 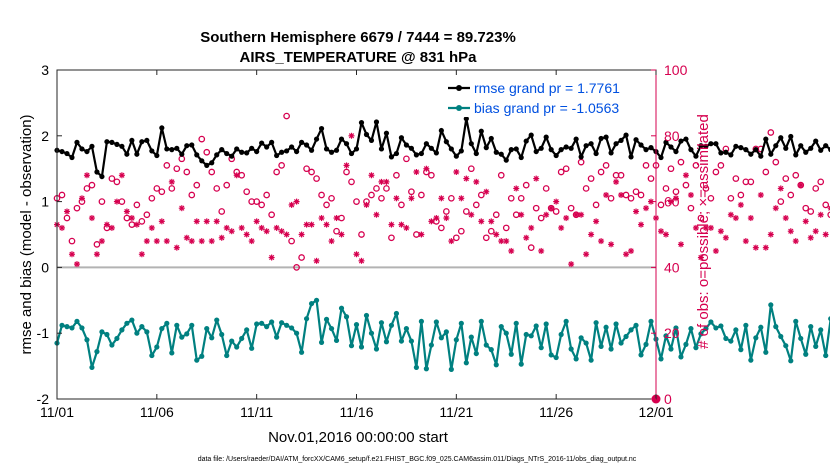 I want to click on bias-legend-marker, so click(x=459, y=108).